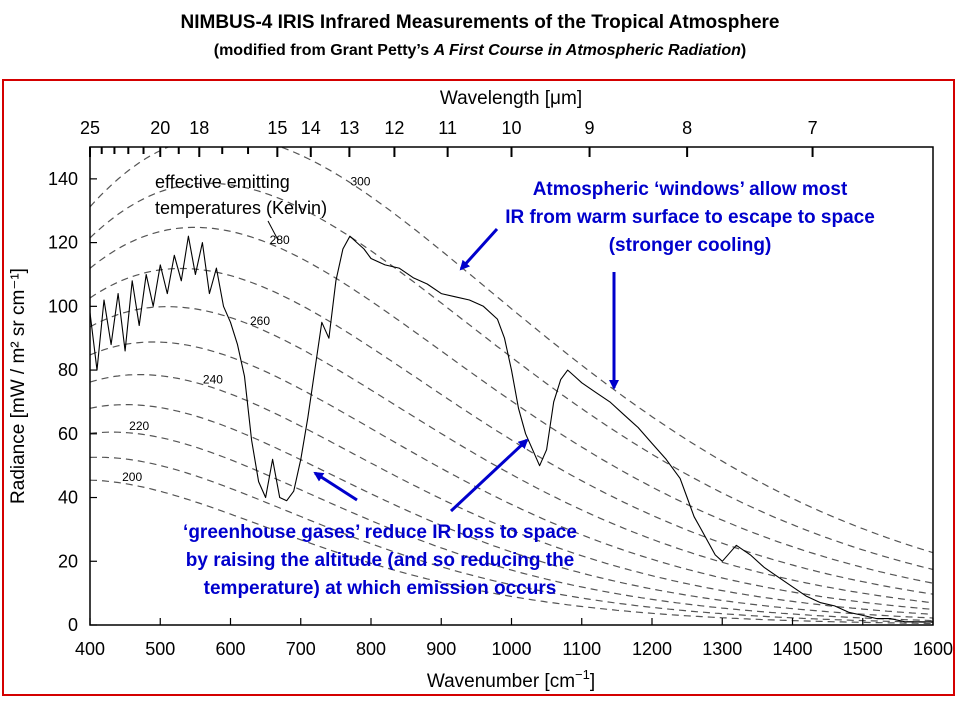 This screenshot has height=720, width=960. Describe the element at coordinates (199, 128) in the screenshot. I see `wavelength-tick-label: 18` at that location.